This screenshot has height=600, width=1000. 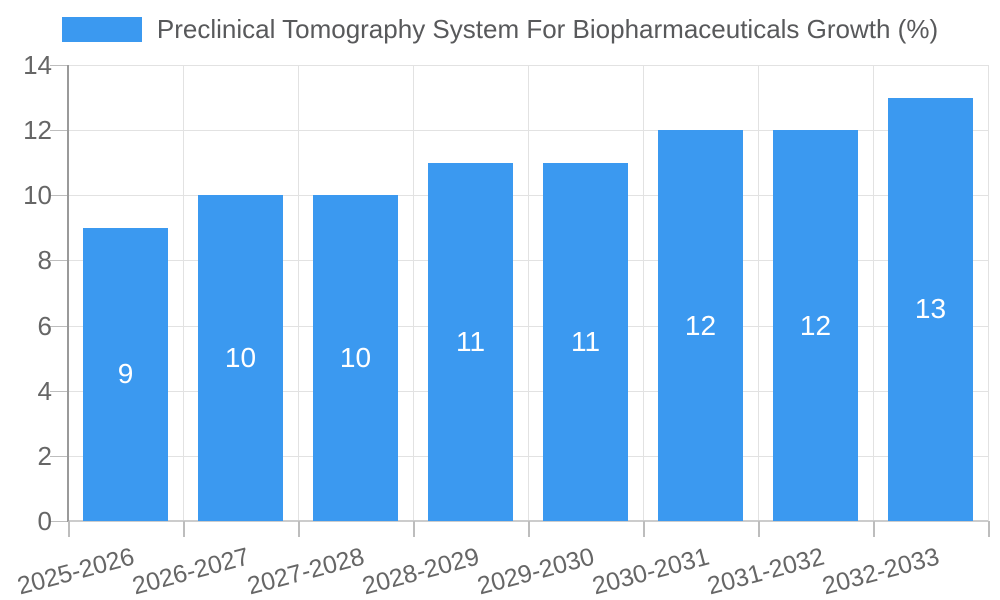 I want to click on x-axis-tick-label: 2026-2027, so click(x=191, y=571).